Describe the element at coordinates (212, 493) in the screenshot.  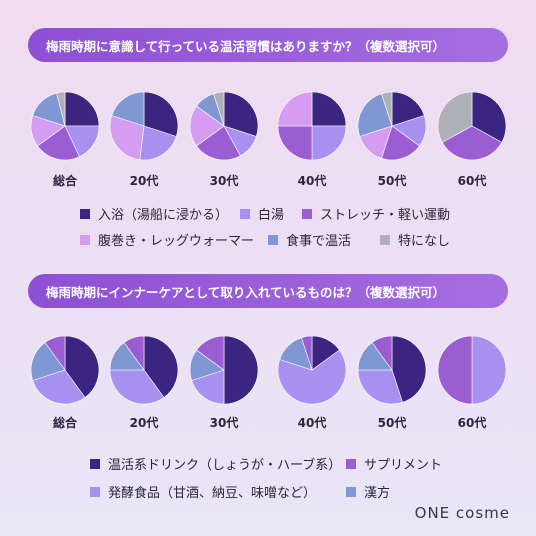
I see `legend-q2-item-2-text: 発酵食品（甘酒、納豆、味噌など）` at that location.